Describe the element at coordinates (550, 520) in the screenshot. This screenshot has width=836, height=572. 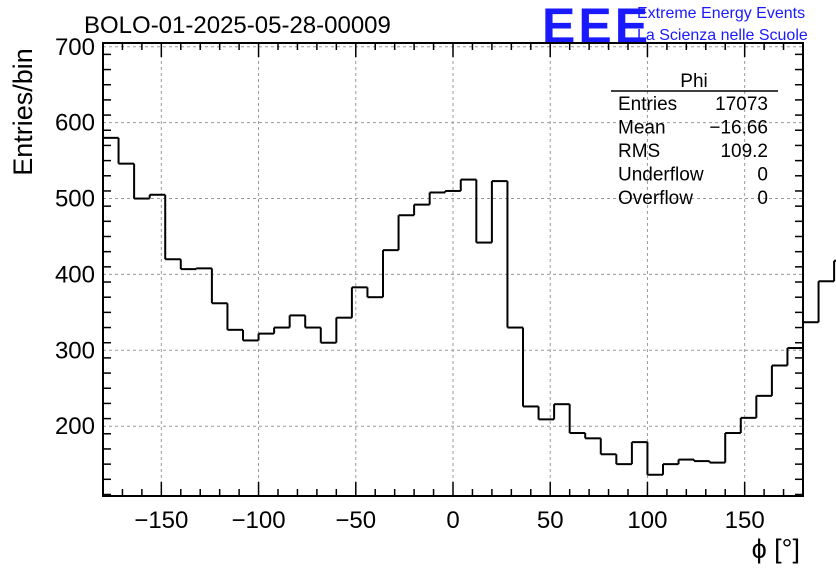
I see `x-tick-label: 50` at that location.